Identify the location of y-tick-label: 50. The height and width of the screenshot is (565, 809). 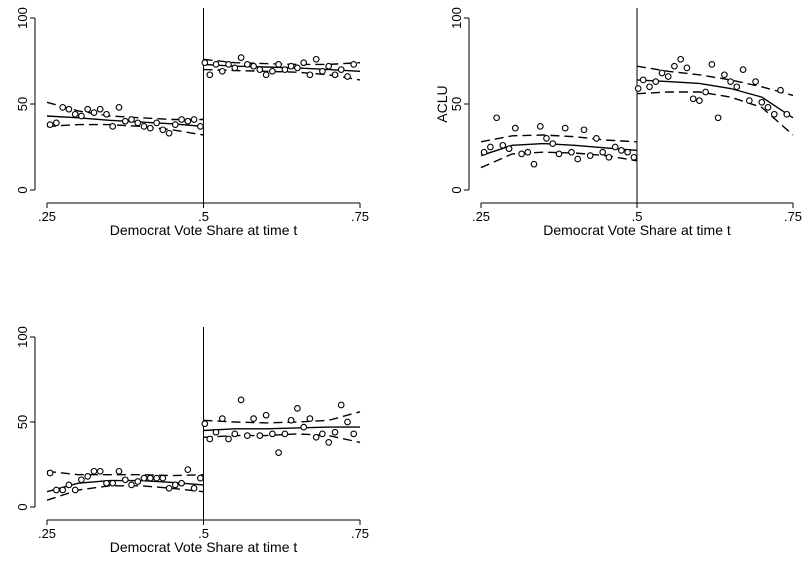
(22, 422).